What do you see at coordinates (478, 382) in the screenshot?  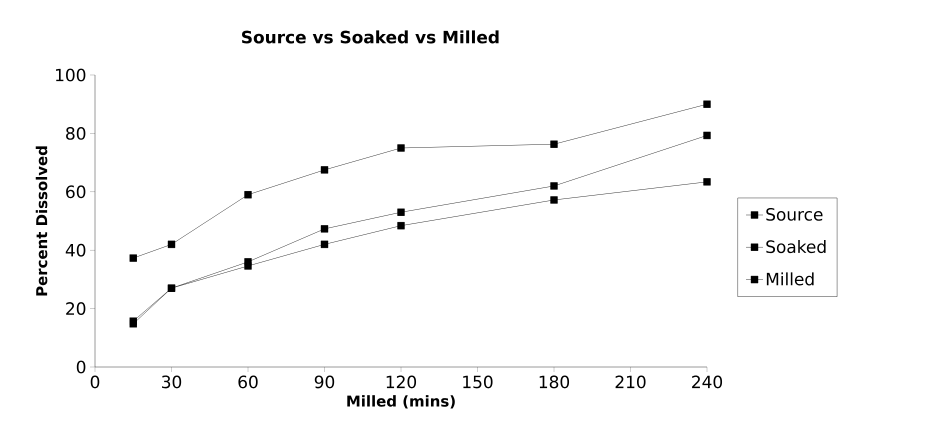 I see `x-tick-label: 150` at bounding box center [478, 382].